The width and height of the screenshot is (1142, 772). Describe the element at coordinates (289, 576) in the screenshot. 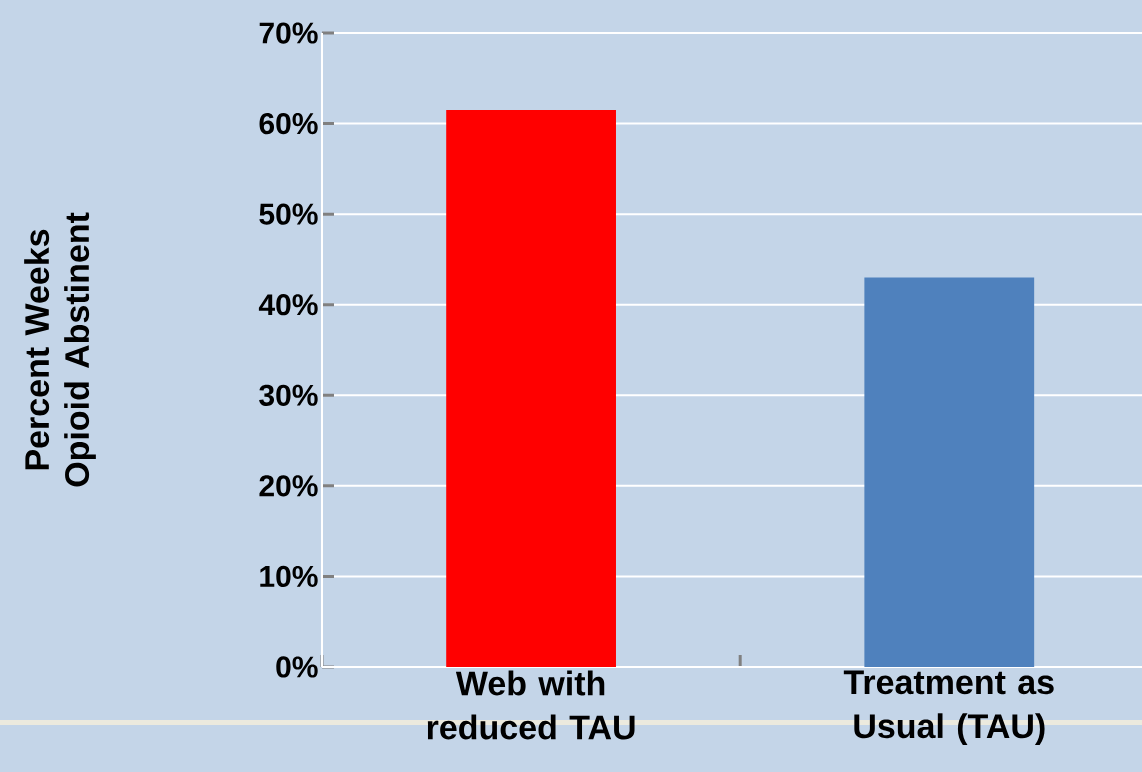

I see `y-tick-label: 10%` at that location.